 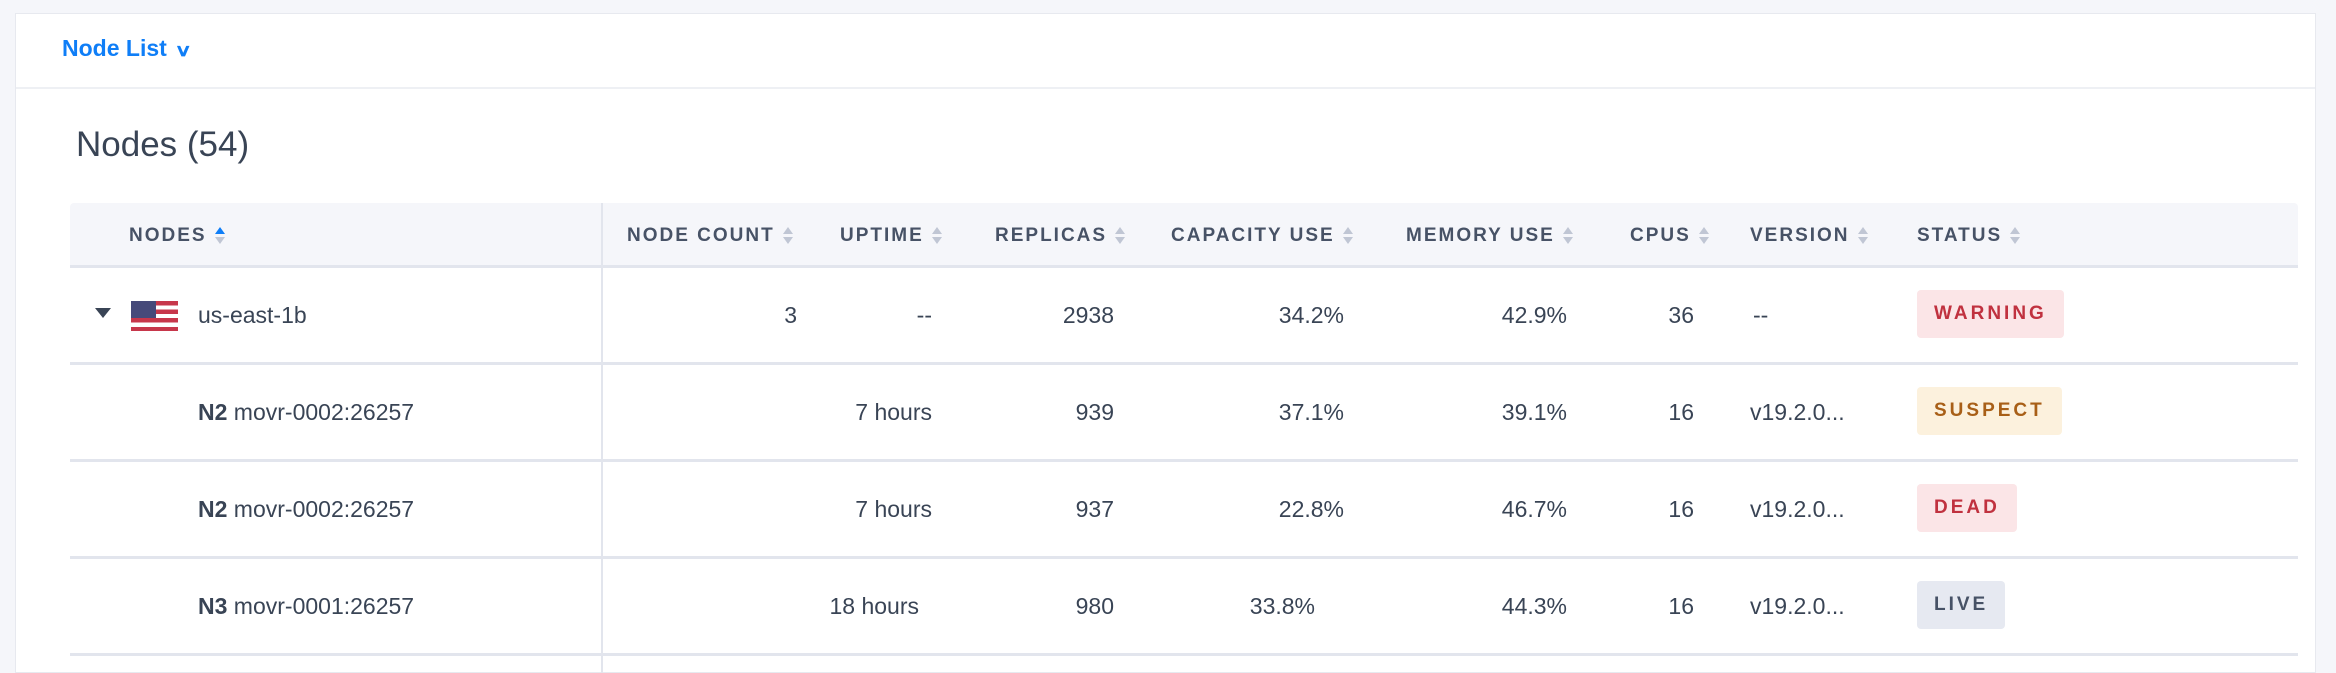 I want to click on capacity-use: 37.1%, so click(x=1311, y=412).